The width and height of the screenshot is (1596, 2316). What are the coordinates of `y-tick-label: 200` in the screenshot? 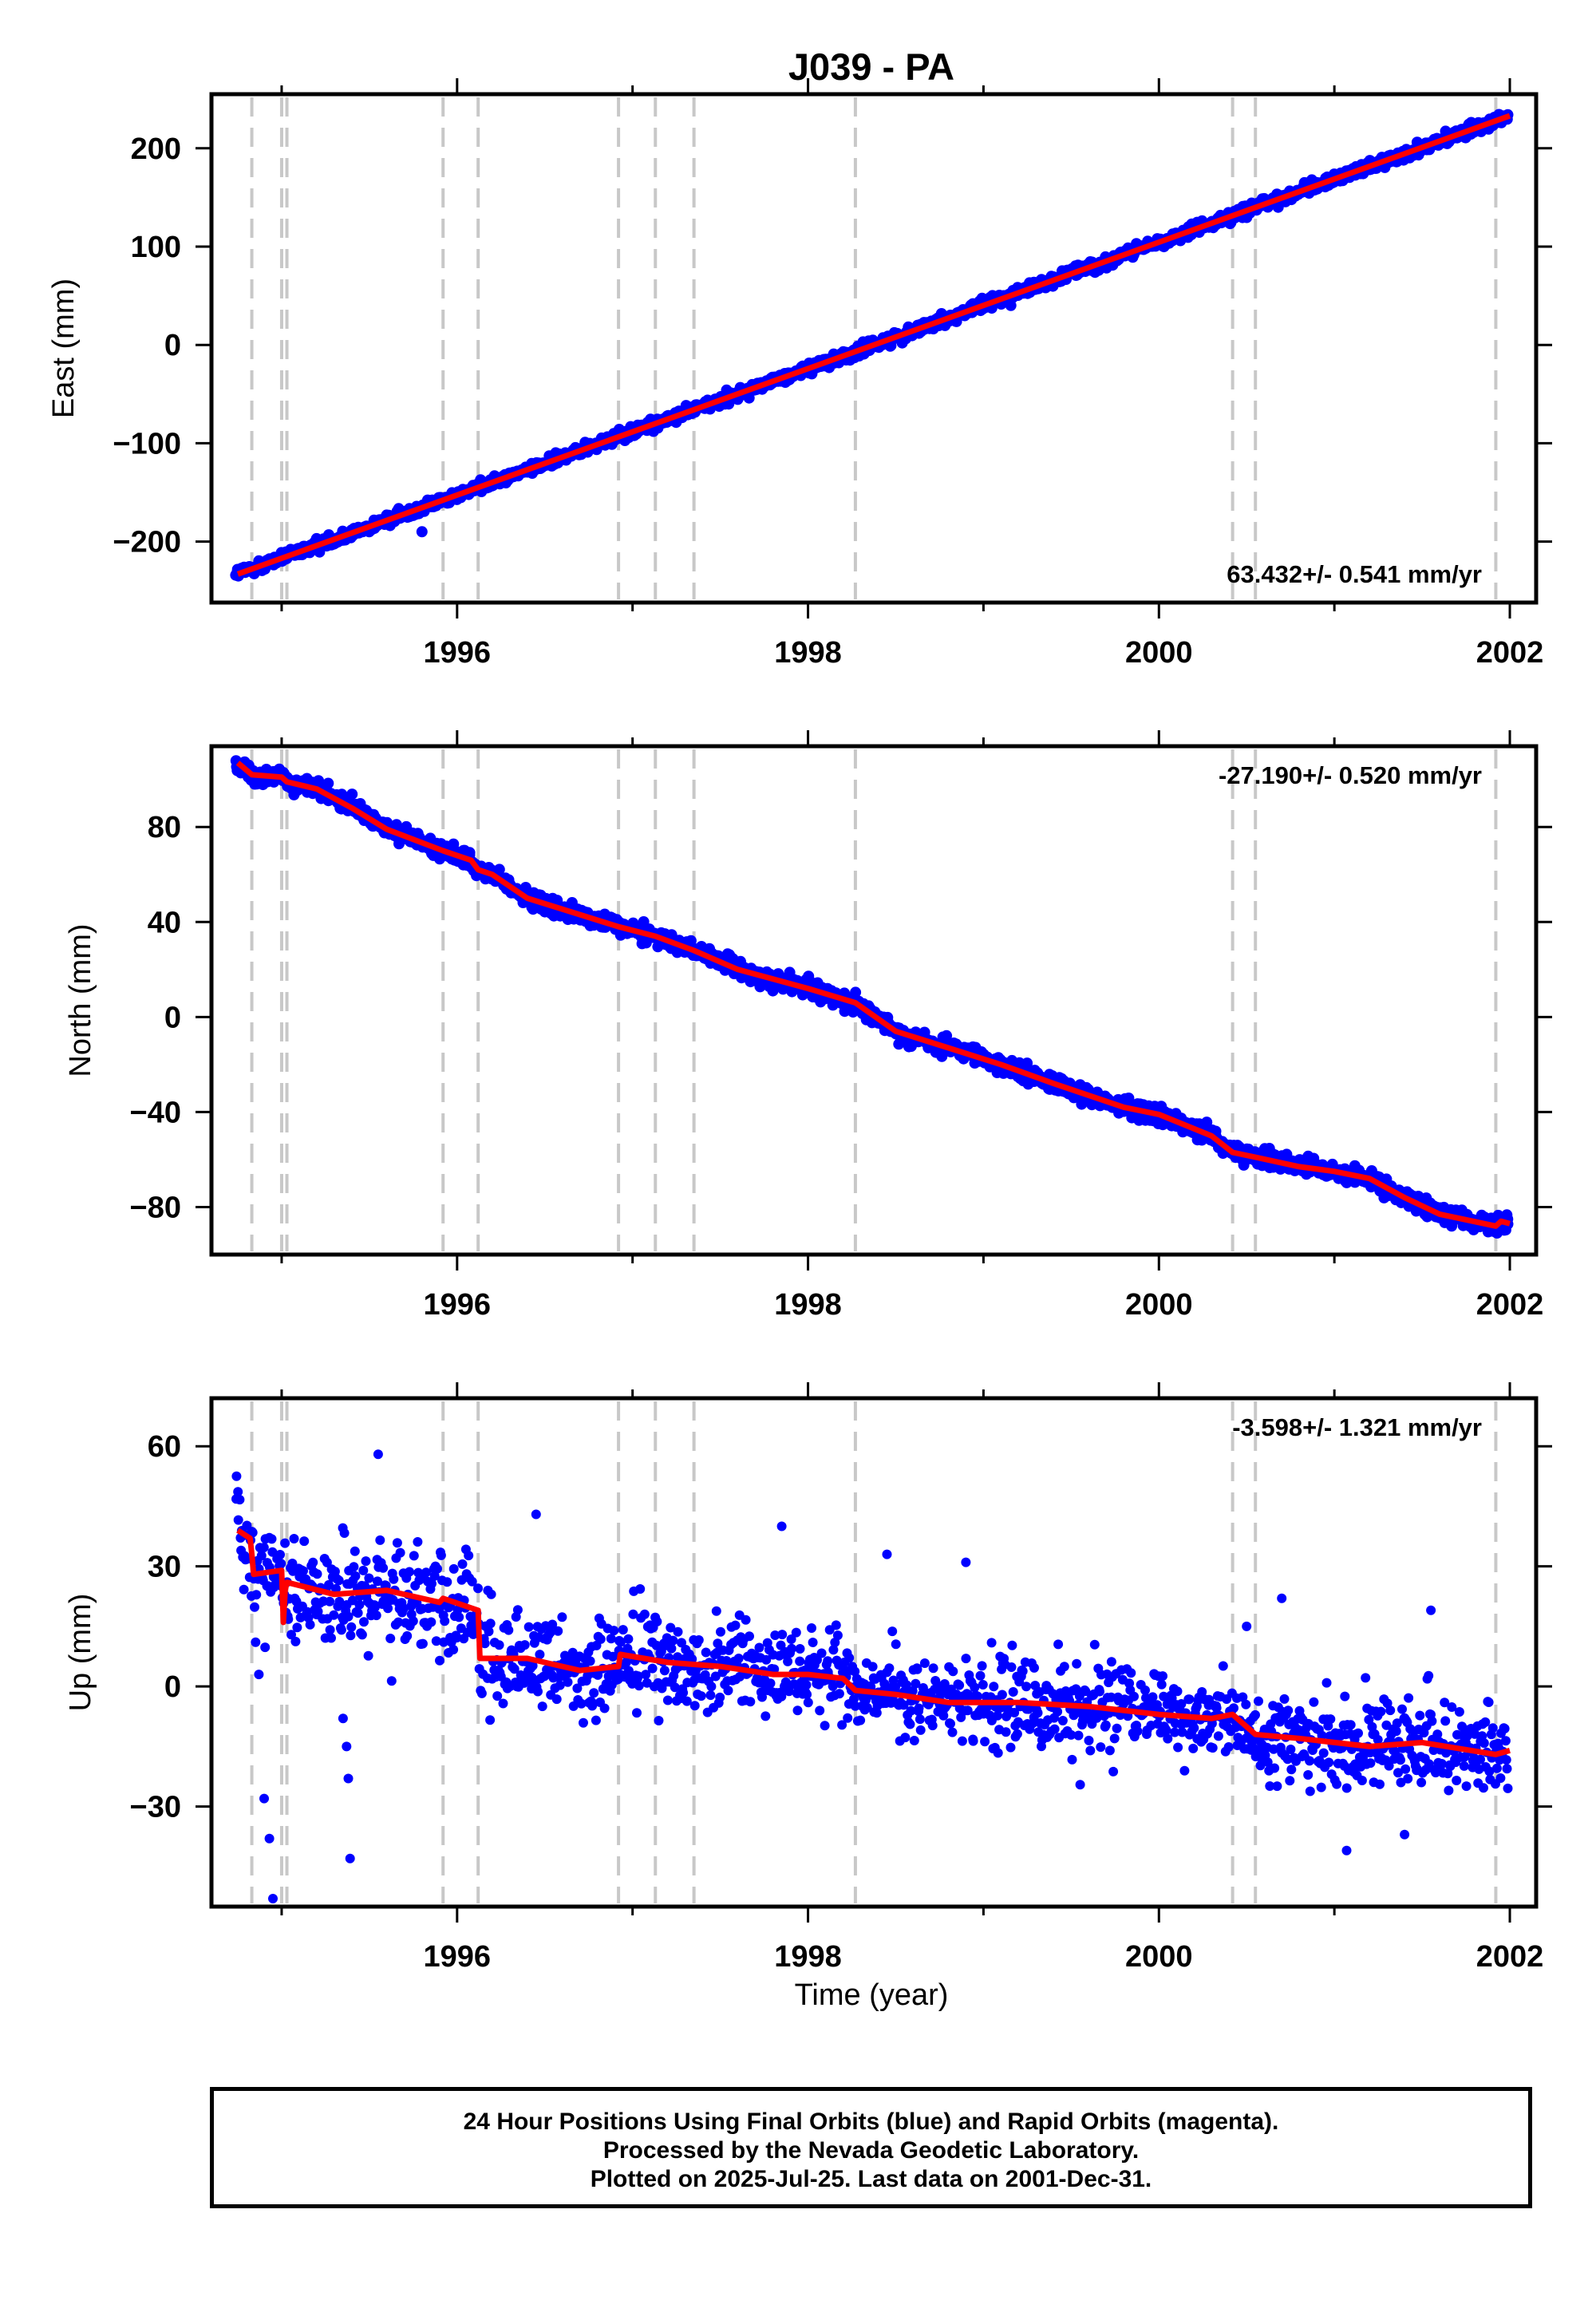 It's located at (156, 149).